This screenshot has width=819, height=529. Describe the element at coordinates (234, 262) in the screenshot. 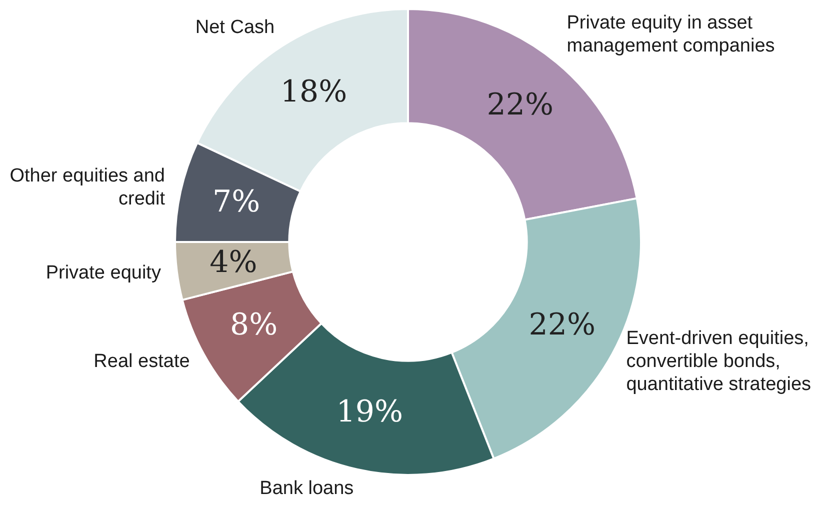

I see `data-label: 4%` at that location.